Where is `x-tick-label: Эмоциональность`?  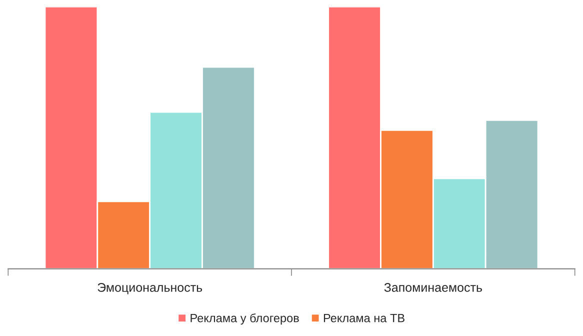
x-tick-label: Эмоциональность is located at coordinates (150, 288).